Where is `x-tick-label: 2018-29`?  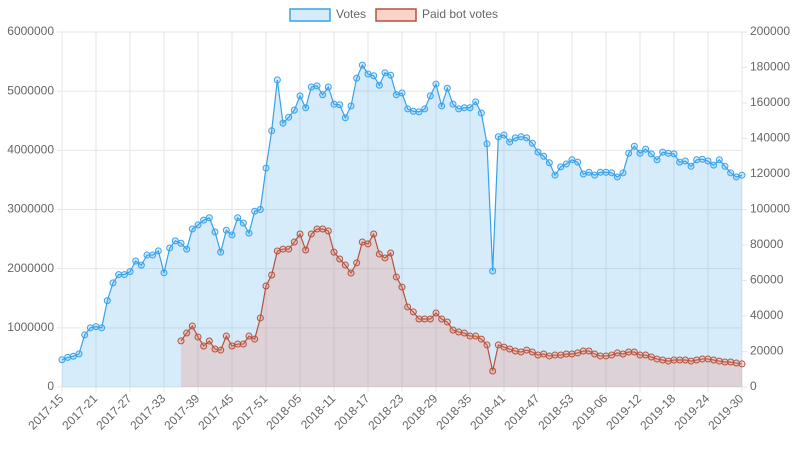
x-tick-label: 2018-29 is located at coordinates (419, 411).